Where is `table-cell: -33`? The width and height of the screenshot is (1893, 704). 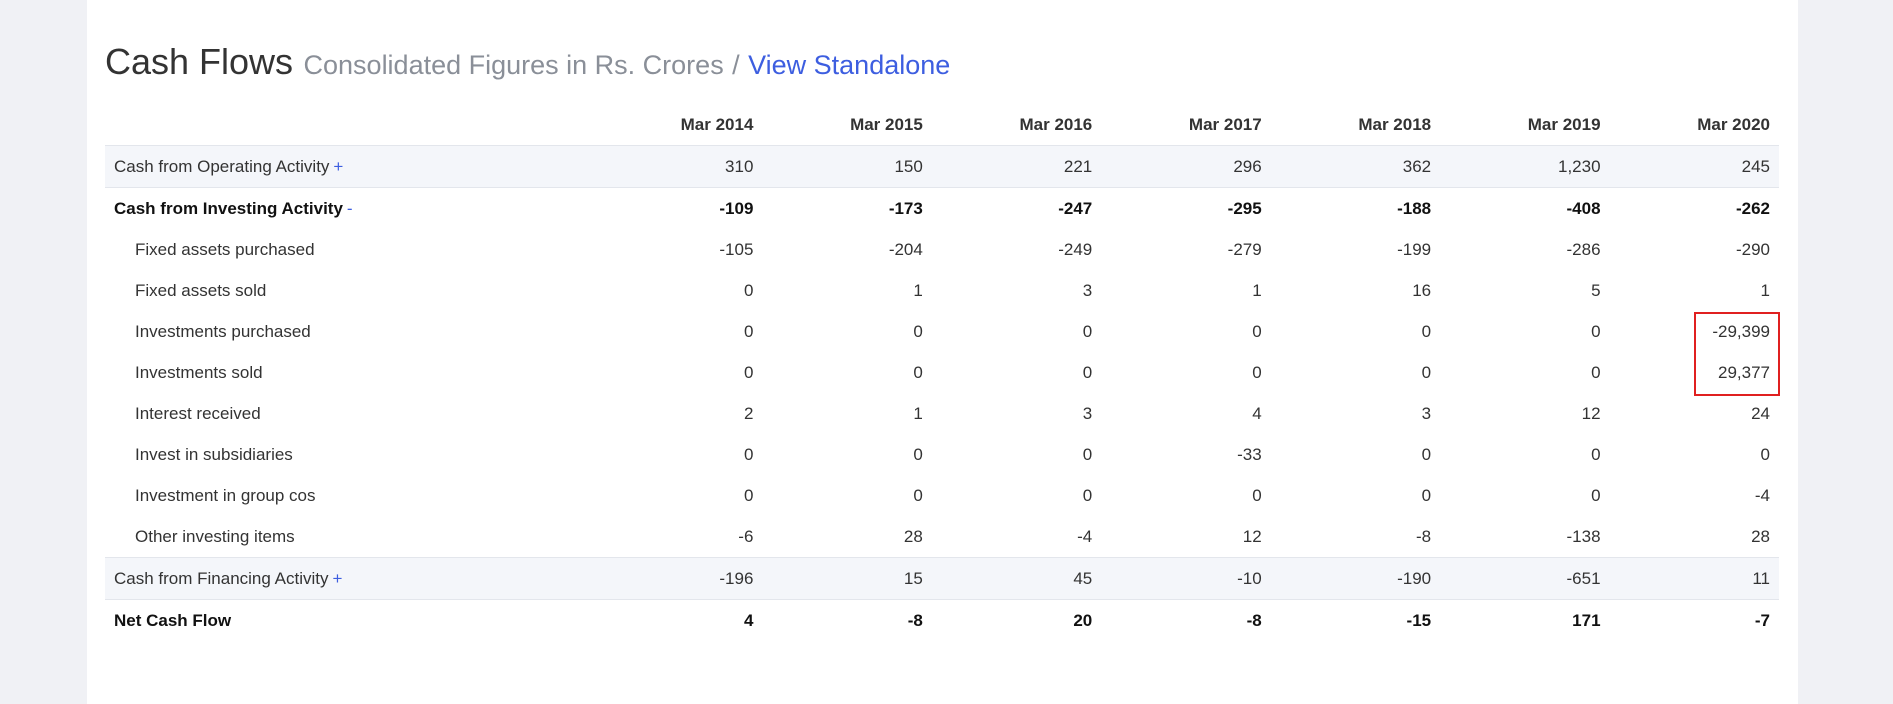
table-cell: -33 is located at coordinates (1249, 454).